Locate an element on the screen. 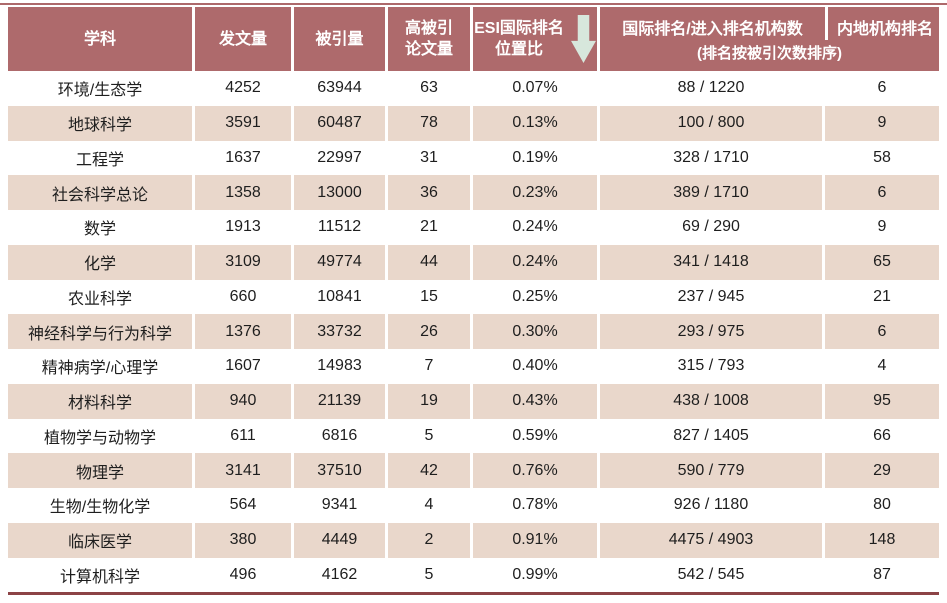  table-row: 材料科学 940 21139 19 0.43% 438 / 1008 95 is located at coordinates (473, 401).